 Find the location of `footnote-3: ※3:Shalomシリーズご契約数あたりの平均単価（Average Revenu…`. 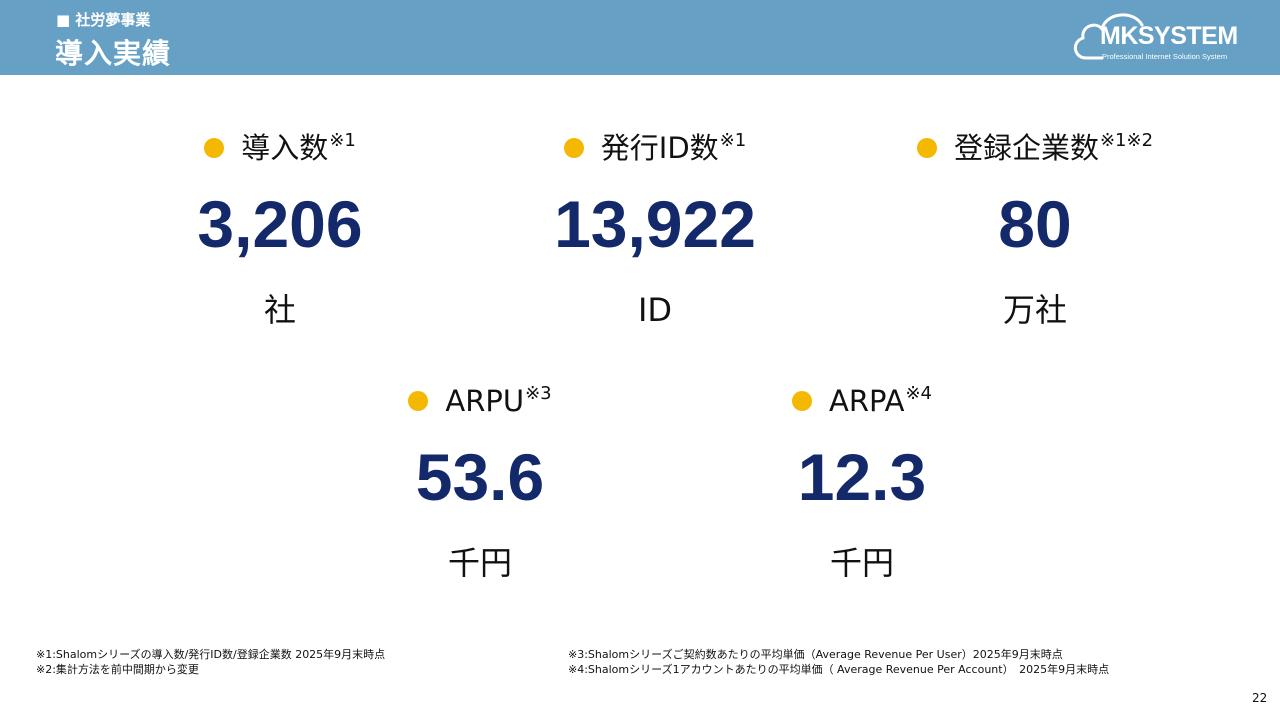

footnote-3: ※3:Shalomシリーズご契約数あたりの平均単価（Average Revenu… is located at coordinates (815, 654).